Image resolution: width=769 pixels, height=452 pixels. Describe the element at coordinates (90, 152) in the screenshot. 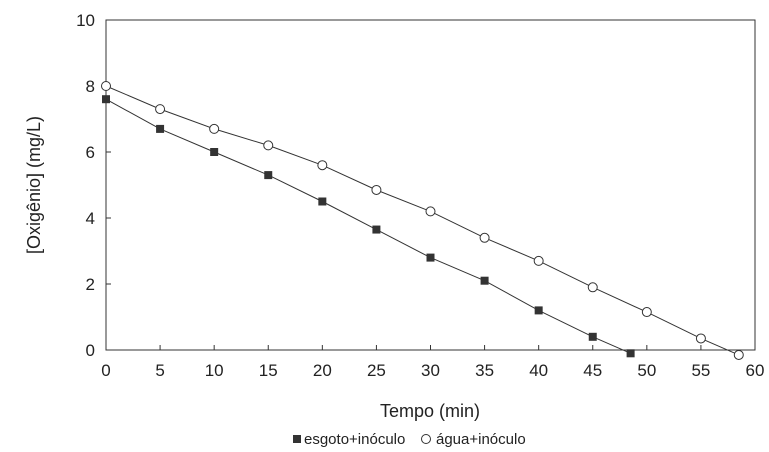

I see `y-tick-label: 6` at that location.